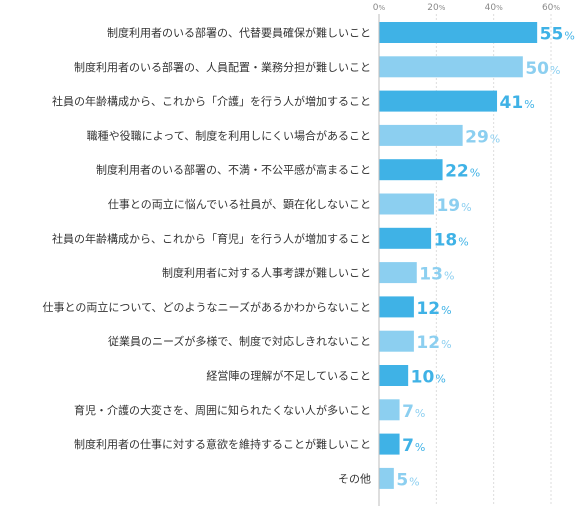  I want to click on category-label: 制度利用者に対する人事考課が難しいこと, so click(266, 273).